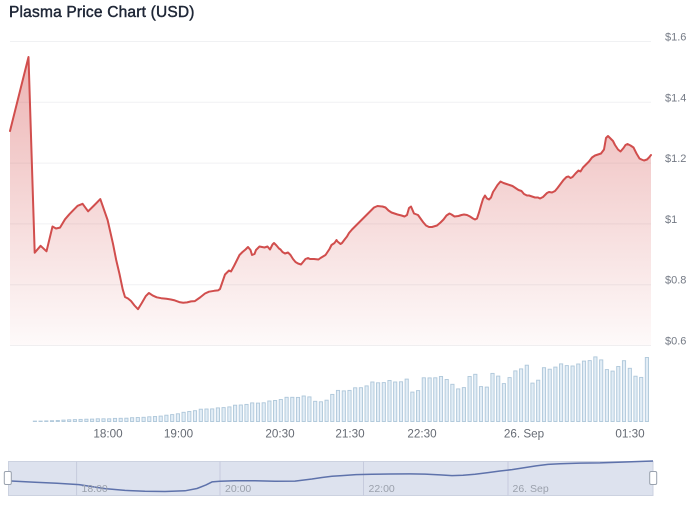  What do you see at coordinates (671, 220) in the screenshot?
I see `svg-text: $1` at bounding box center [671, 220].